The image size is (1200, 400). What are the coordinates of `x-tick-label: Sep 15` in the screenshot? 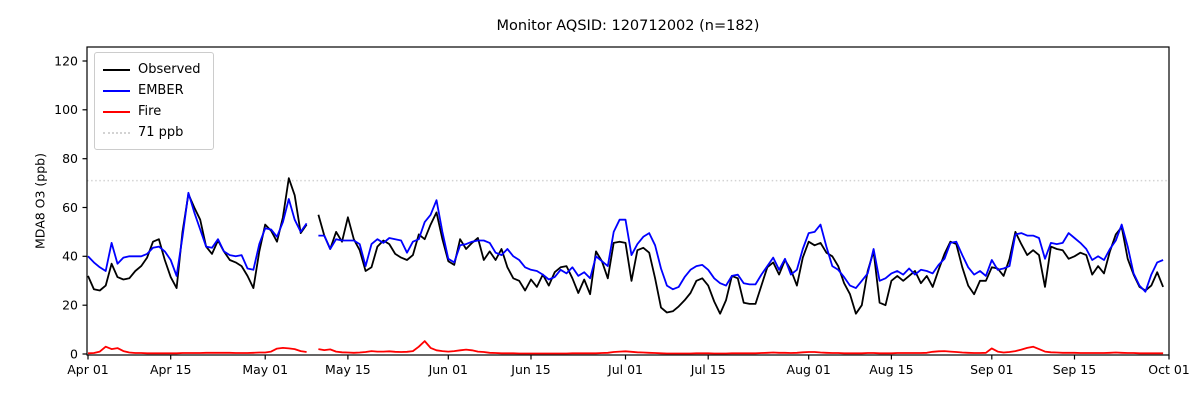 It's located at (1074, 369).